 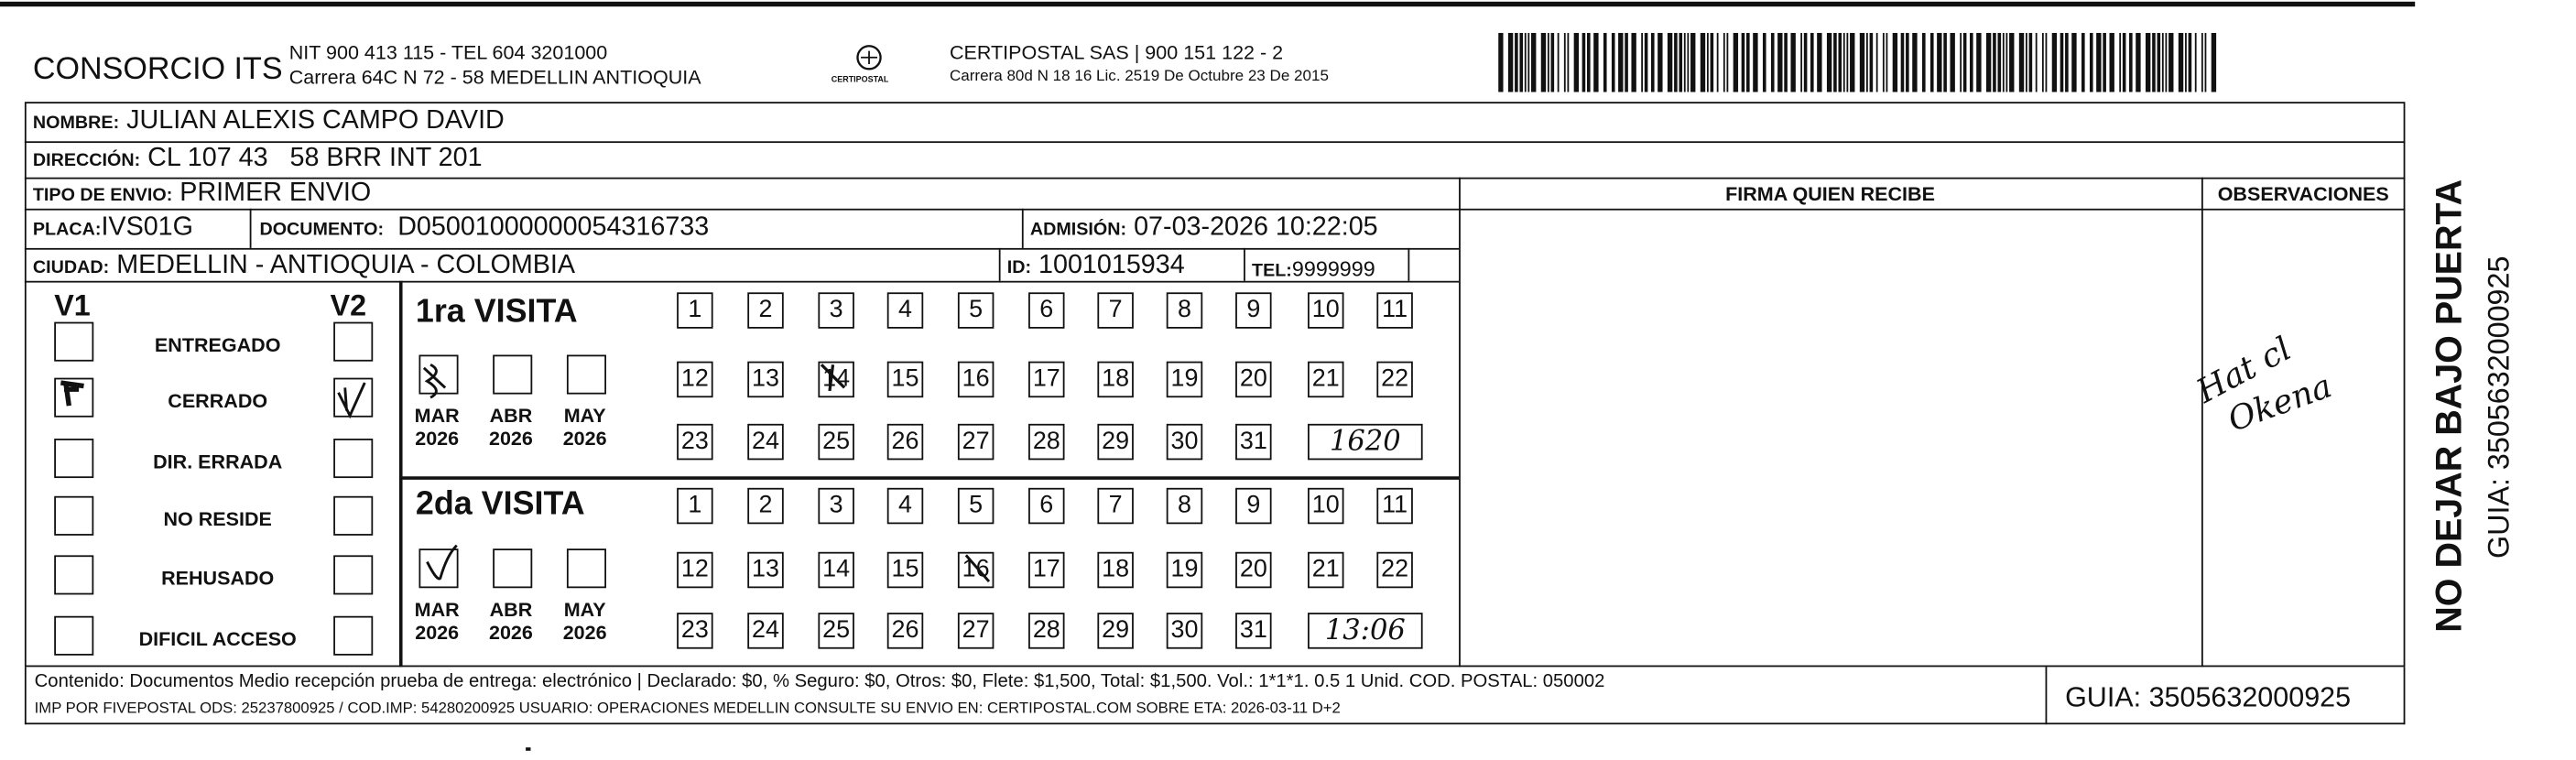 I want to click on day-box: 29, so click(x=1115, y=442).